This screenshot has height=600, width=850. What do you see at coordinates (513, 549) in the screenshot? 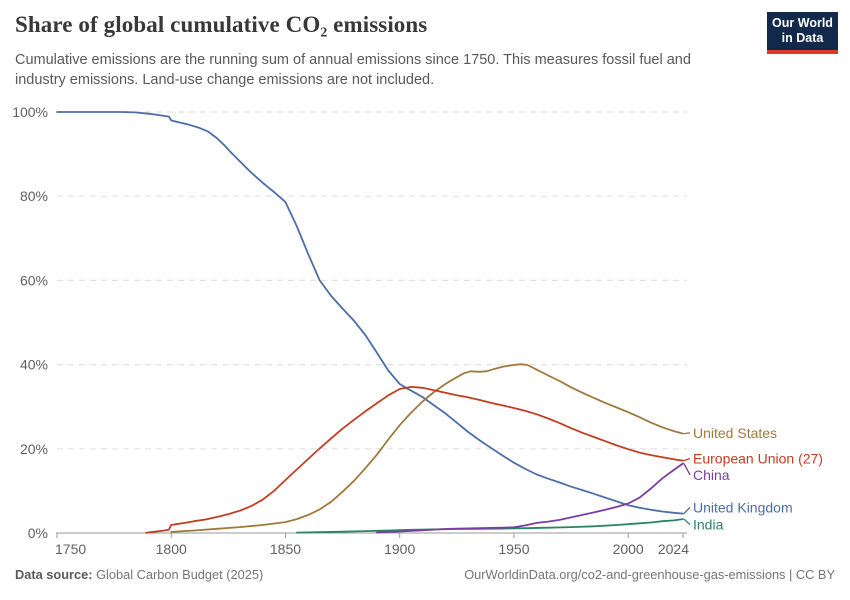
I see `x-tick-label: 1950` at bounding box center [513, 549].